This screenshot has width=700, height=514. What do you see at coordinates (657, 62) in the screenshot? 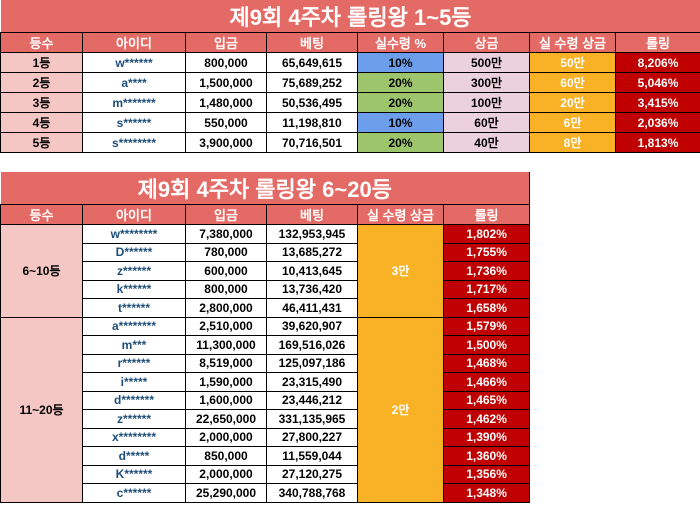
I see `rolling-cell: 8,206%` at bounding box center [657, 62].